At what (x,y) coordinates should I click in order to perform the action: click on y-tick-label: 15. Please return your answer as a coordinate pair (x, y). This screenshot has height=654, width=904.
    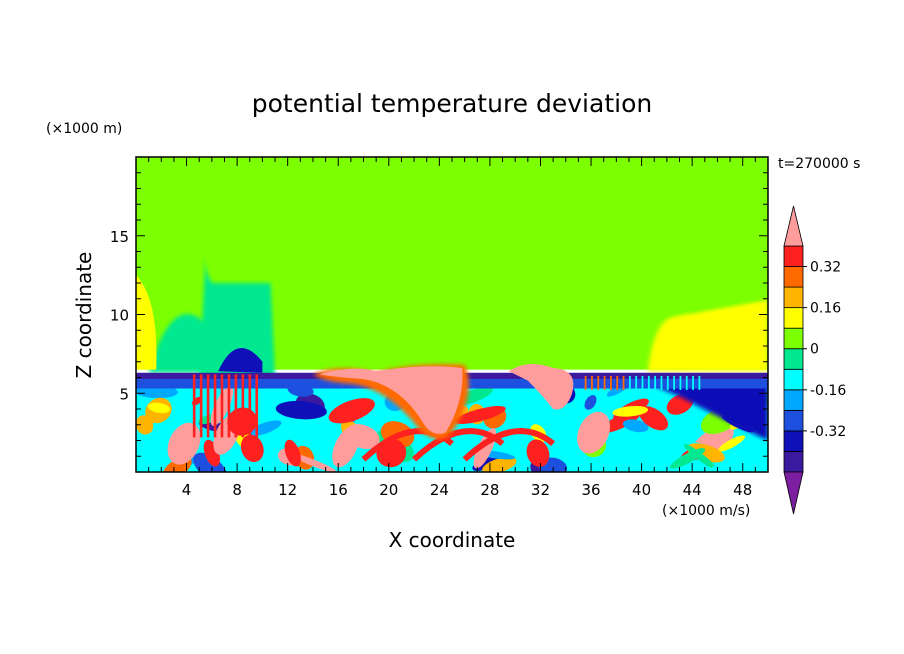
    Looking at the image, I should click on (119, 237).